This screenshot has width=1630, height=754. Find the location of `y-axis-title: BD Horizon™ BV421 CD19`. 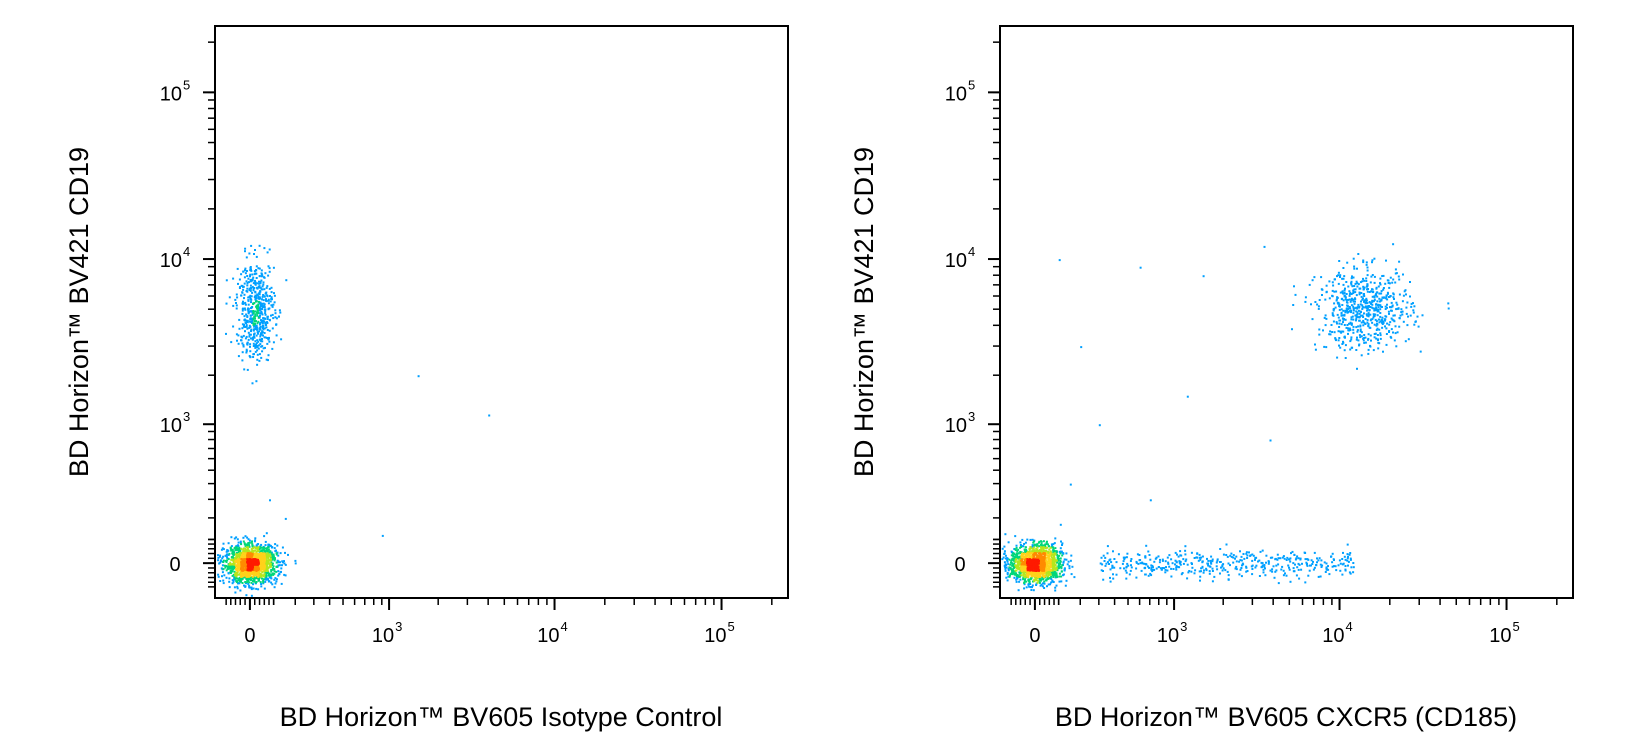

y-axis-title: BD Horizon™ BV421 CD19 is located at coordinates (79, 312).